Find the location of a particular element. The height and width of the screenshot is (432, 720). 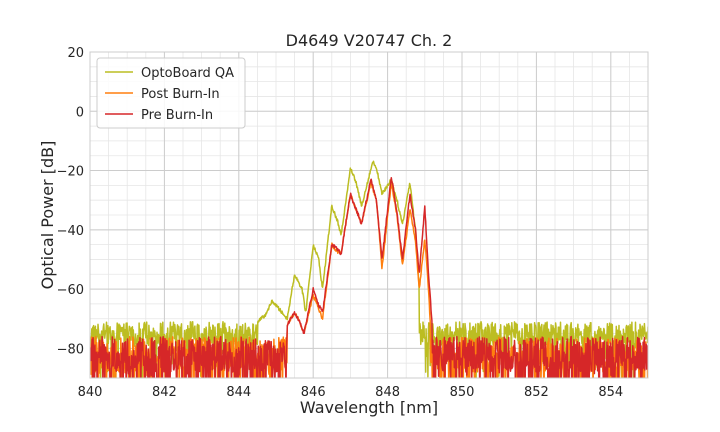

y-tick-label: 0 is located at coordinates (80, 112).